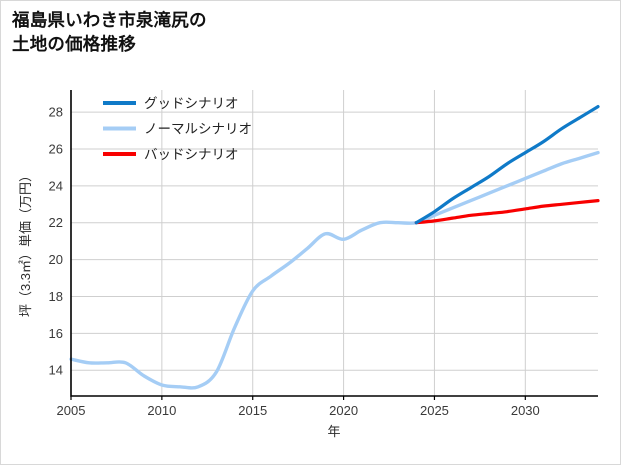 The image size is (621, 465). I want to click on y-tick-label: 14, so click(56, 370).